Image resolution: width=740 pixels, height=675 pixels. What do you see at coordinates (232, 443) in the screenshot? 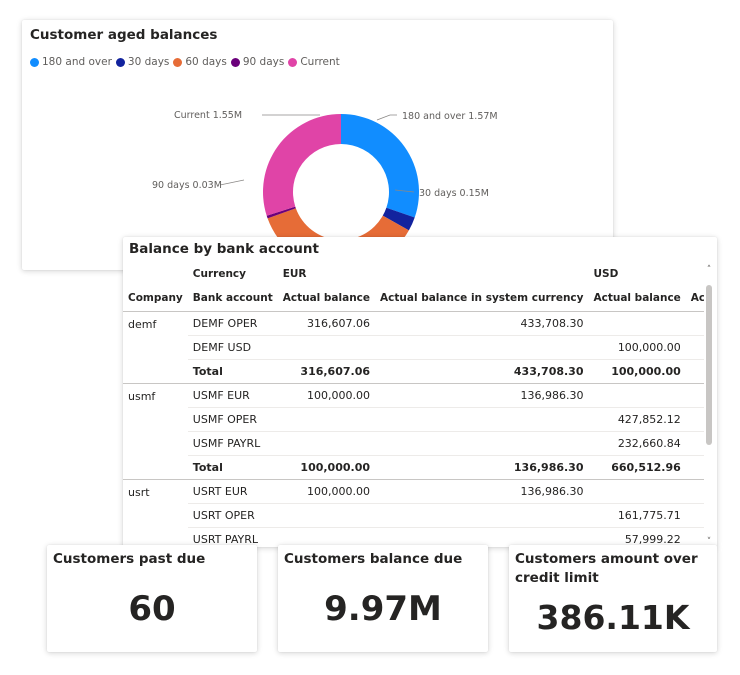
I see `bank-account-cell: USMF PAYRL` at bounding box center [232, 443].